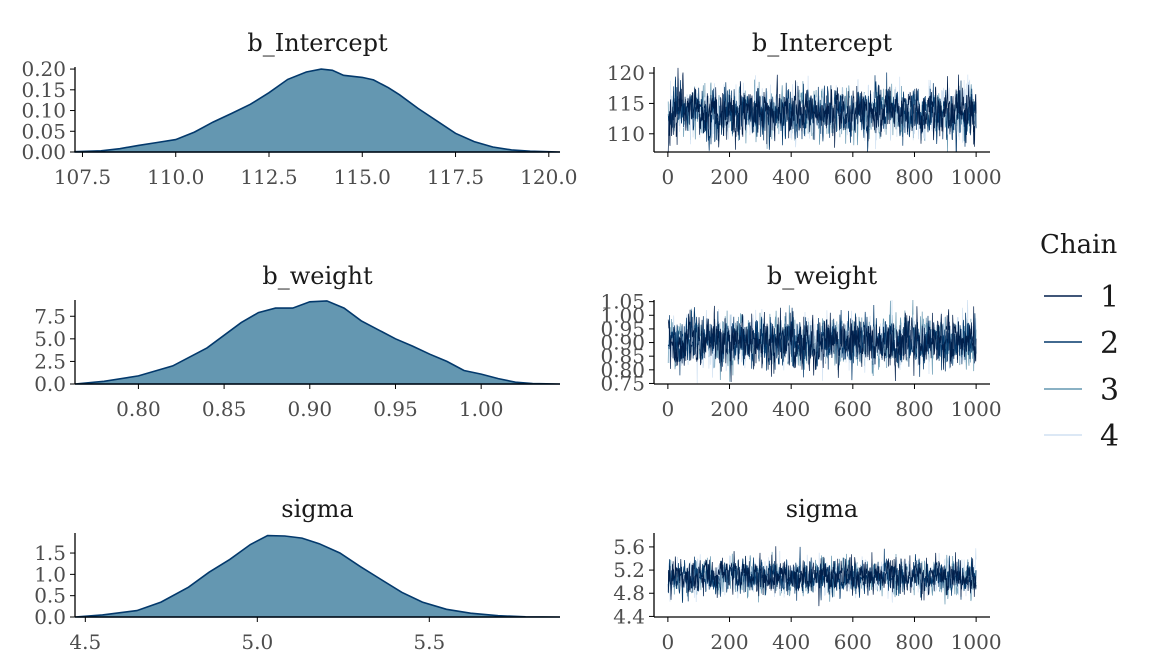 The width and height of the screenshot is (1152, 672). Describe the element at coordinates (1109, 436) in the screenshot. I see `legend-label-4: 4` at that location.